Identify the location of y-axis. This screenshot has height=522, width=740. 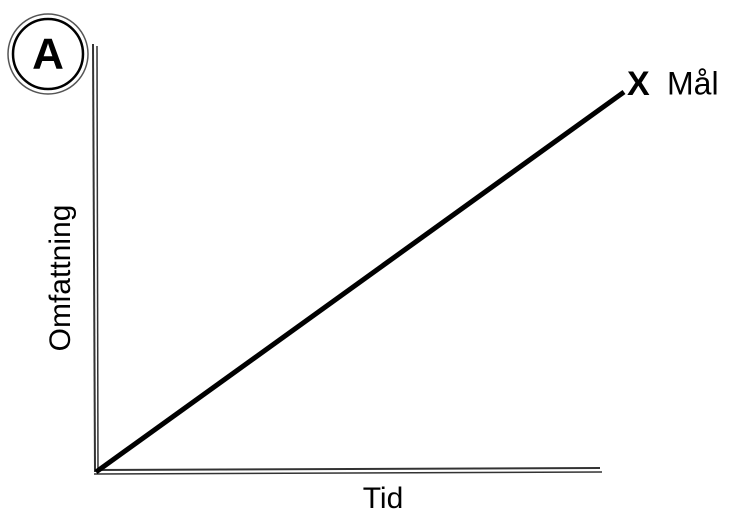
(95, 258).